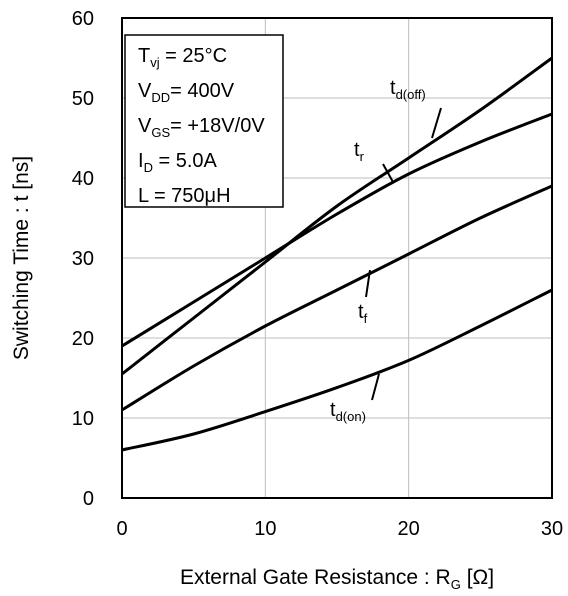 The height and width of the screenshot is (596, 568). Describe the element at coordinates (339, 529) in the screenshot. I see `x-tick-labels: 0 10 20 30` at that location.